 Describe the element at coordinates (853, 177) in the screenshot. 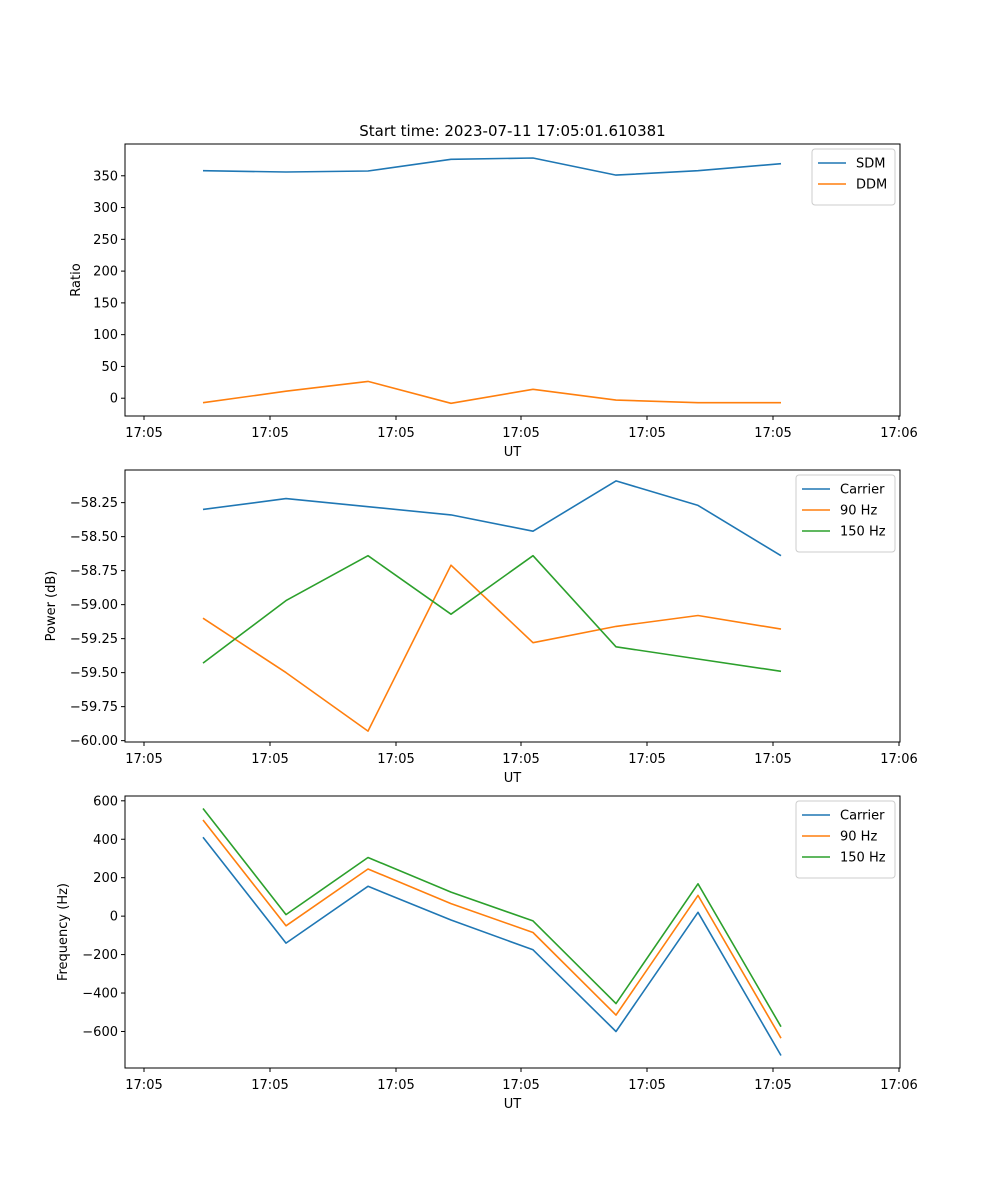

I see `legend: SDM DDM` at that location.